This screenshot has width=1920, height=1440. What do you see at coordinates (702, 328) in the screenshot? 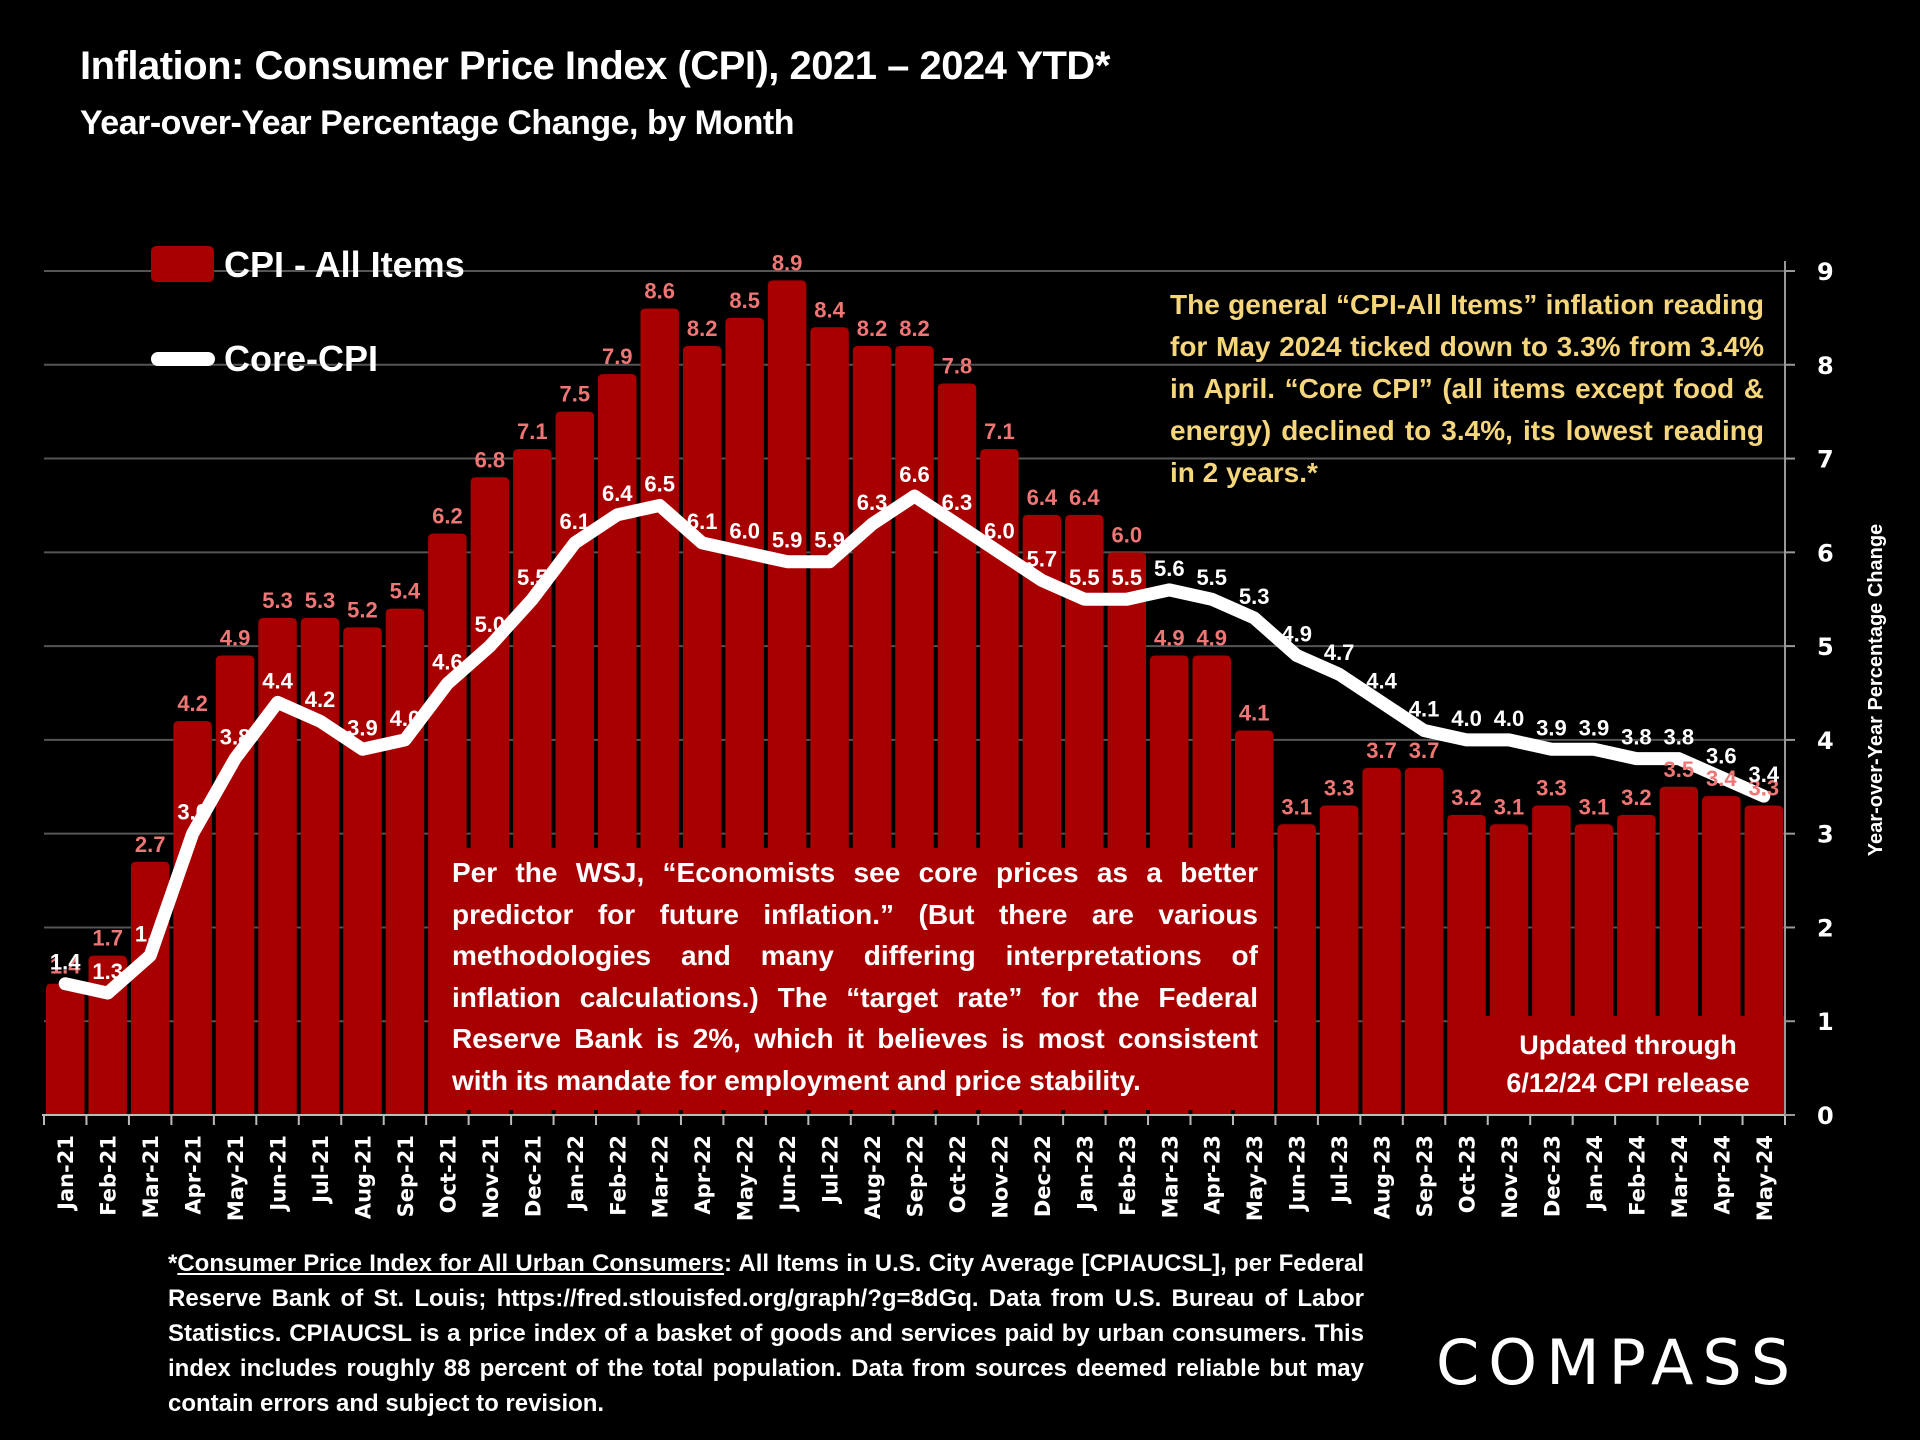
I see `bar-value-label: 8.2` at bounding box center [702, 328].